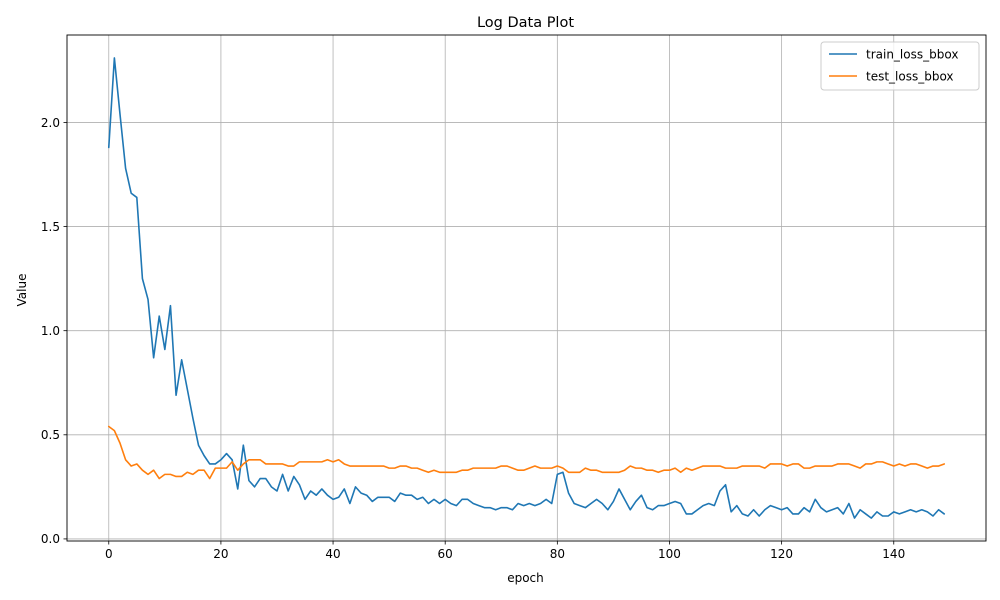  What do you see at coordinates (525, 23) in the screenshot?
I see `chart-title: Log Data Plot` at bounding box center [525, 23].